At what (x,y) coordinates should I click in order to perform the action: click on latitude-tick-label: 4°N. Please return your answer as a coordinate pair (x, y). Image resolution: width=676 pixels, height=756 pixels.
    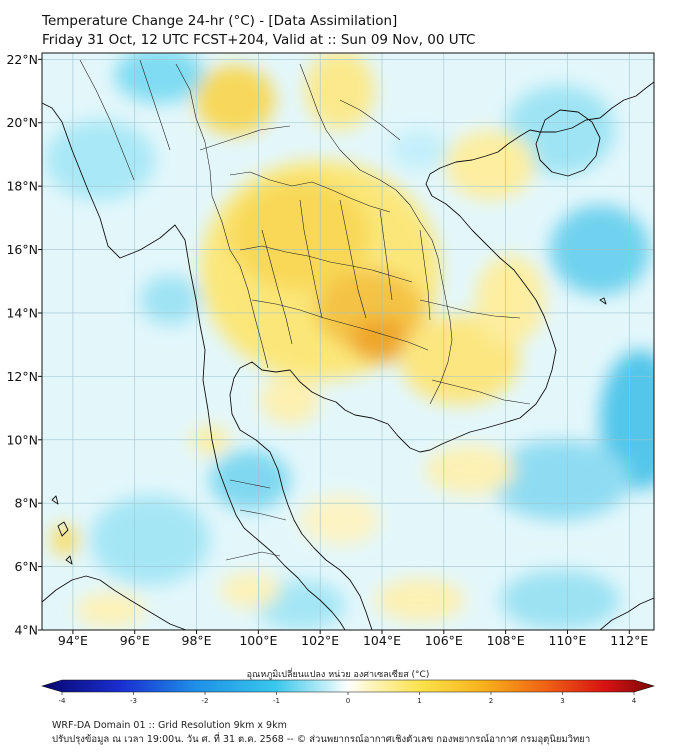
    Looking at the image, I should click on (26, 630).